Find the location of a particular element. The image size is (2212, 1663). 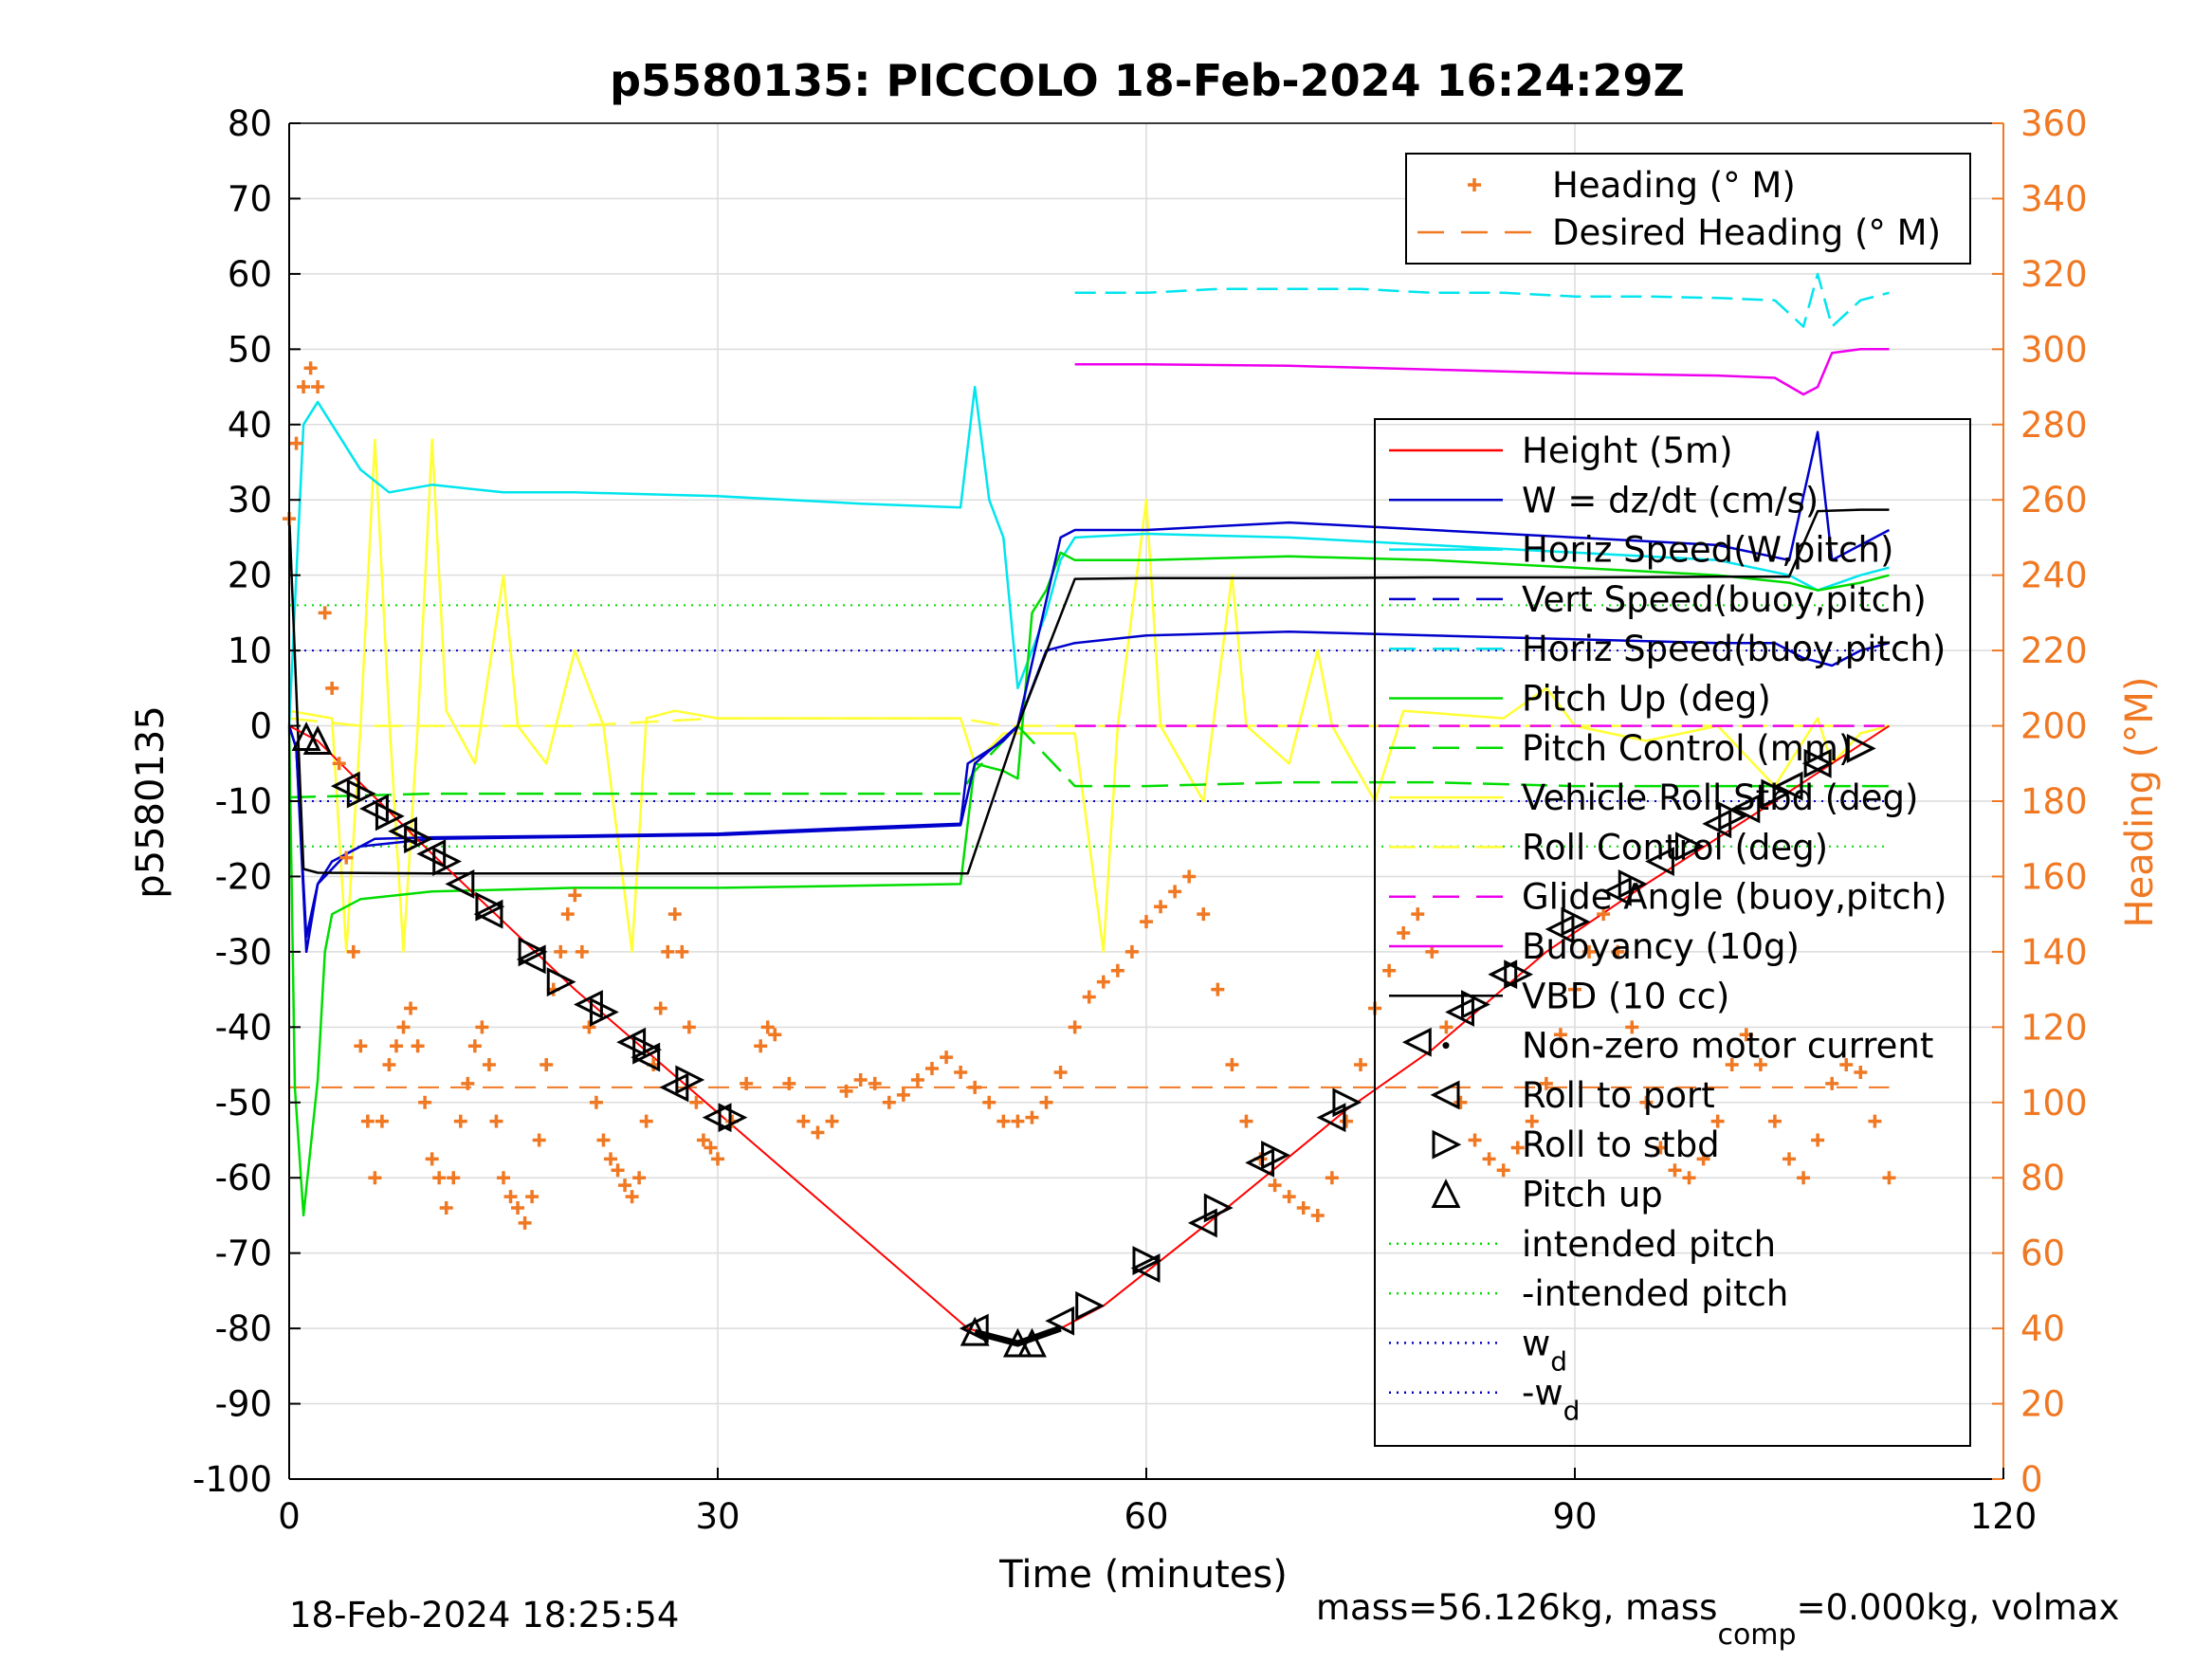

y-right-tick-label: 40 is located at coordinates (2042, 1328).